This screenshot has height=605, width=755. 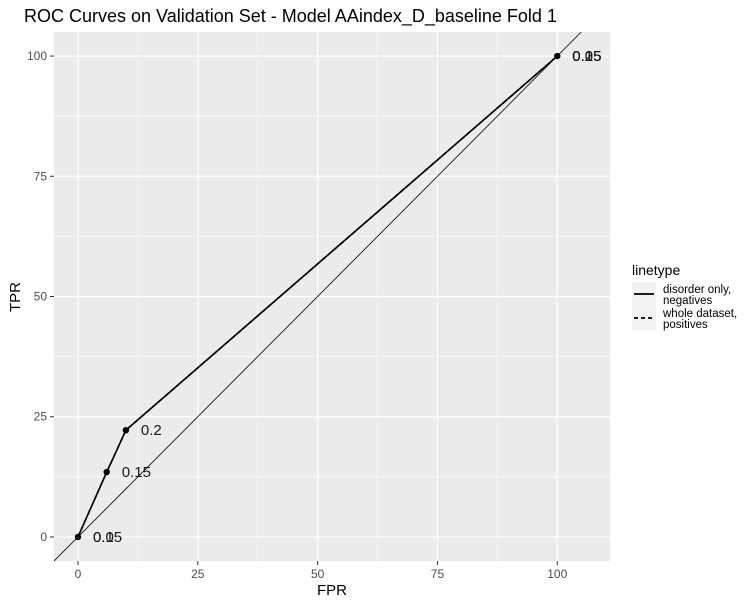 What do you see at coordinates (332, 590) in the screenshot?
I see `x-axis-title: FPR` at bounding box center [332, 590].